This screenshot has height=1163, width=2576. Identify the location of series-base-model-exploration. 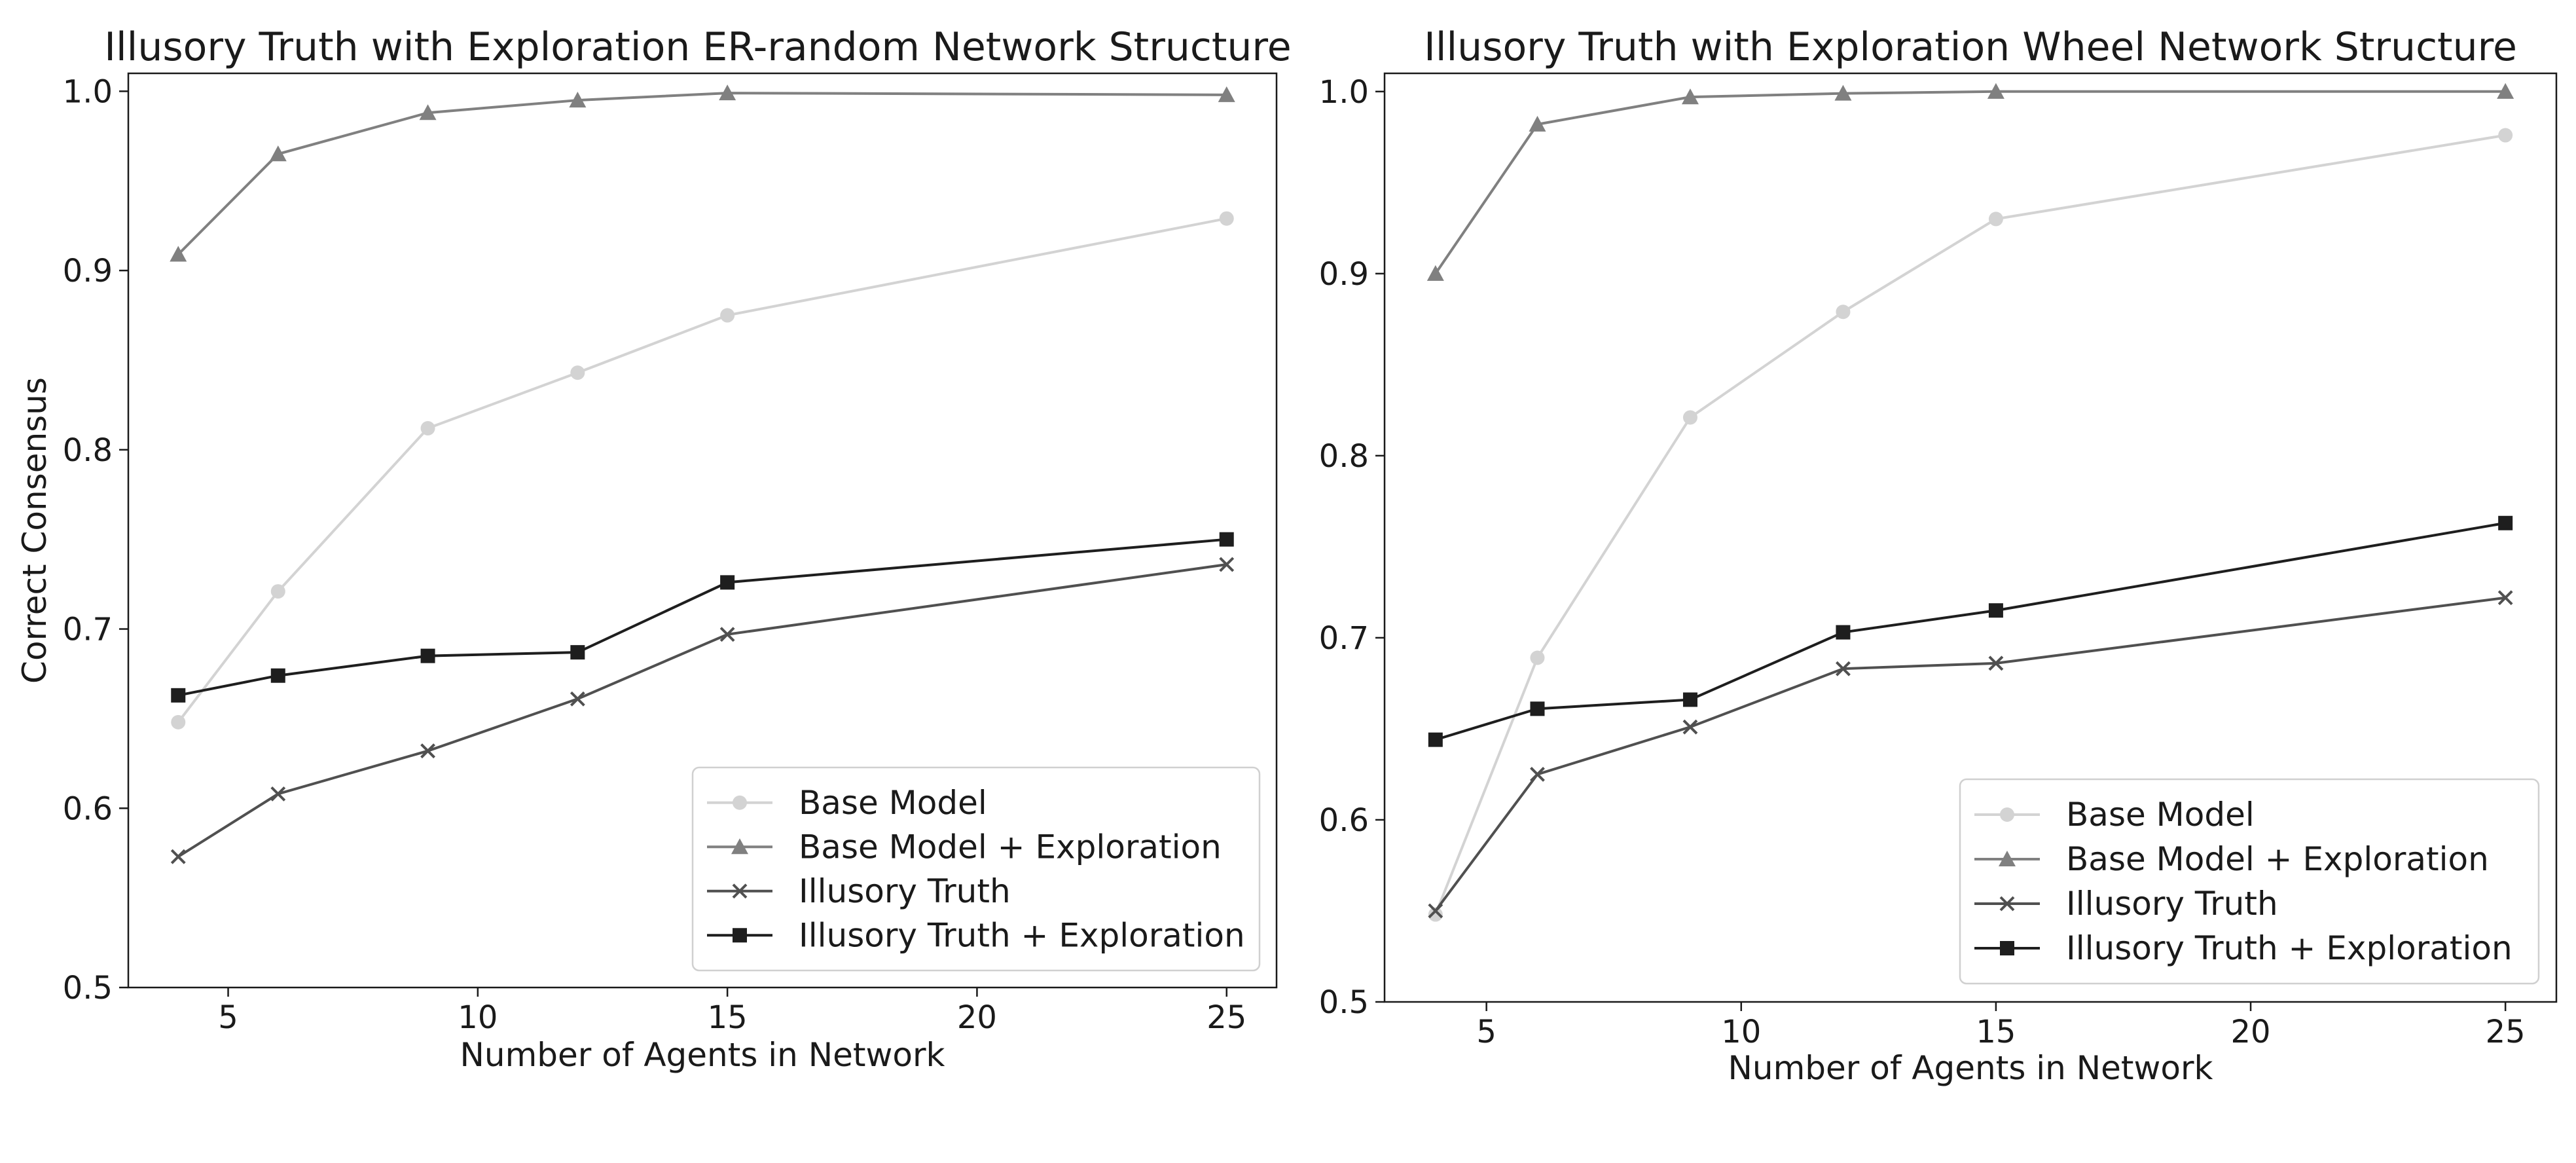
(702, 173).